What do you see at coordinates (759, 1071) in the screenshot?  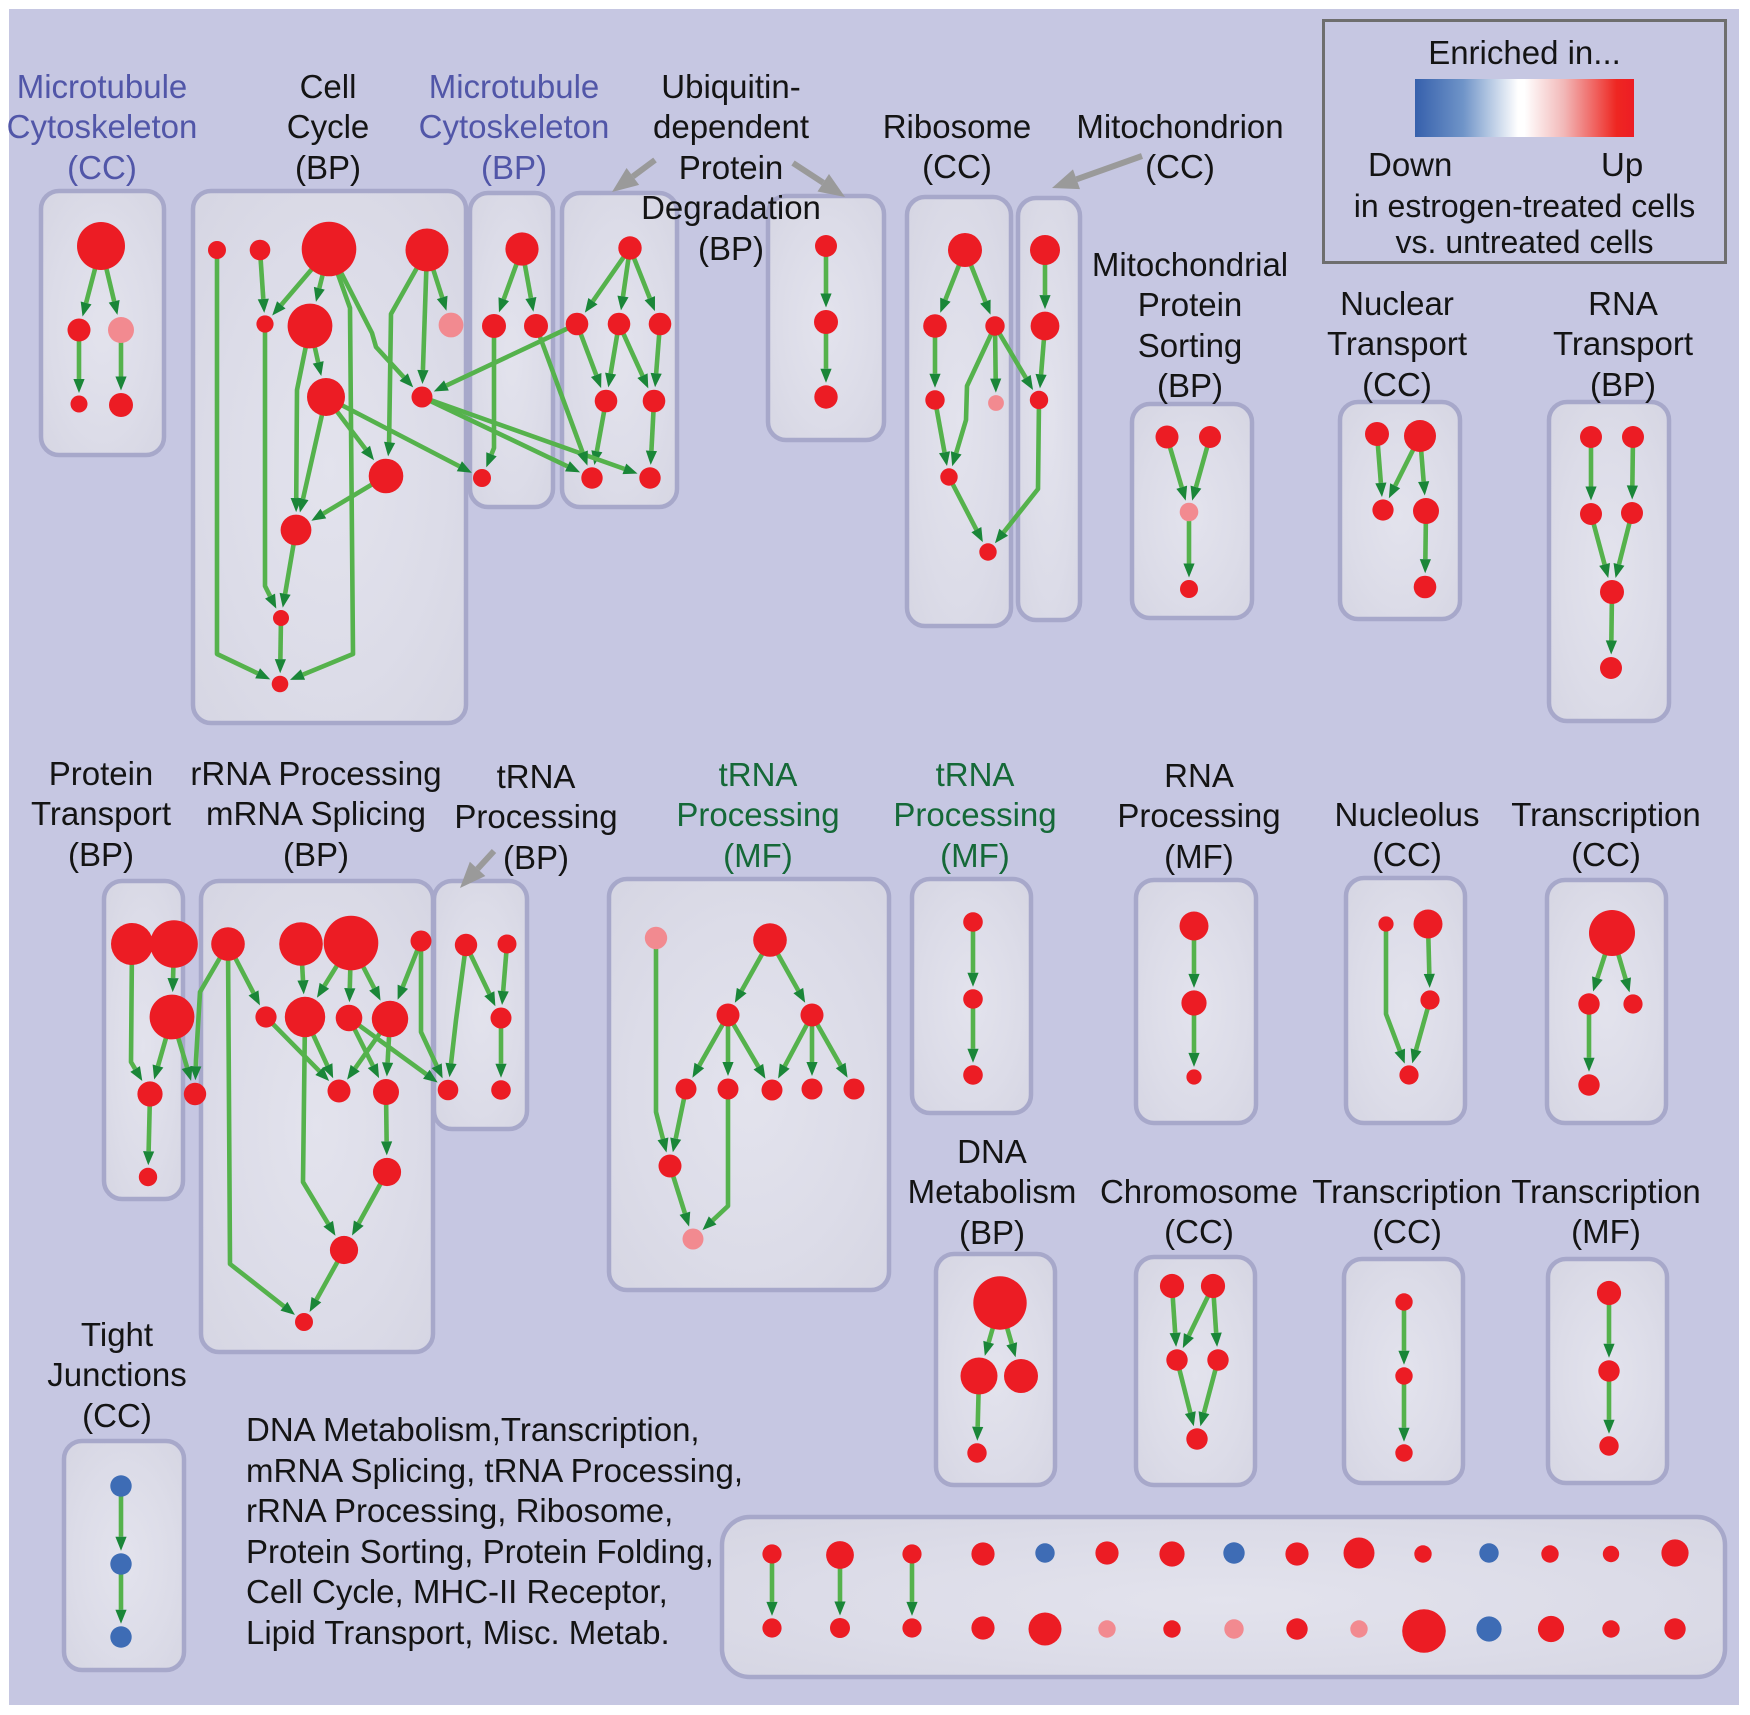 I see `edge-arrowhead-tm-k2-k6` at bounding box center [759, 1071].